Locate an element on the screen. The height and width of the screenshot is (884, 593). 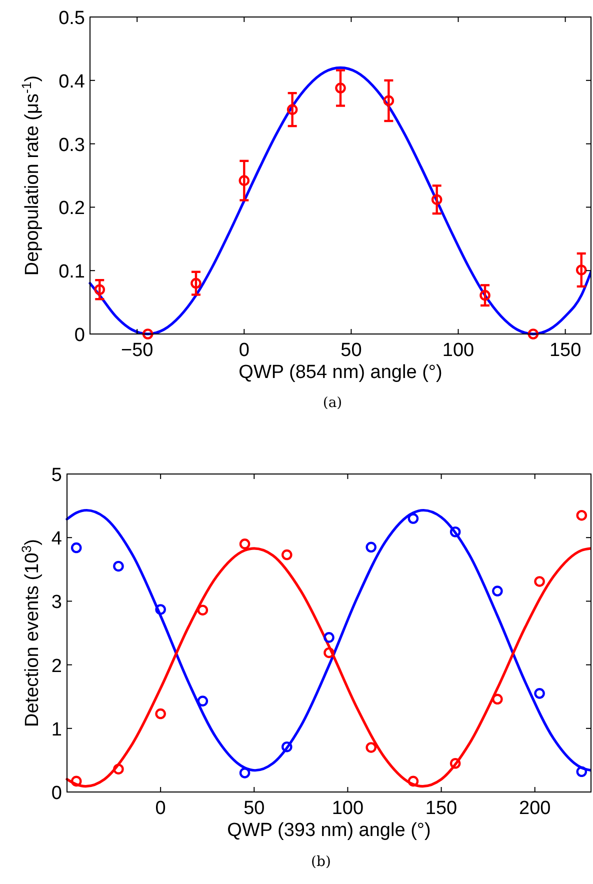
y-tick-label: 0.3 is located at coordinates (71, 145).